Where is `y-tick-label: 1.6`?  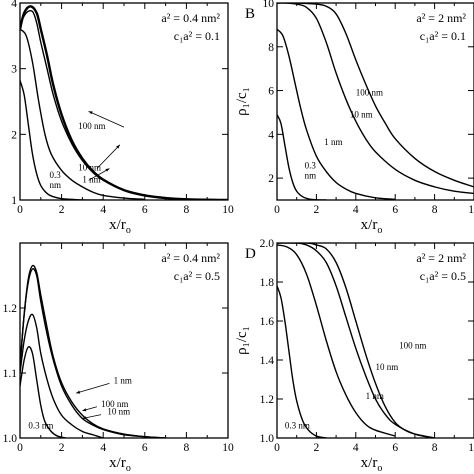 y-tick-label: 1.6 is located at coordinates (267, 322).